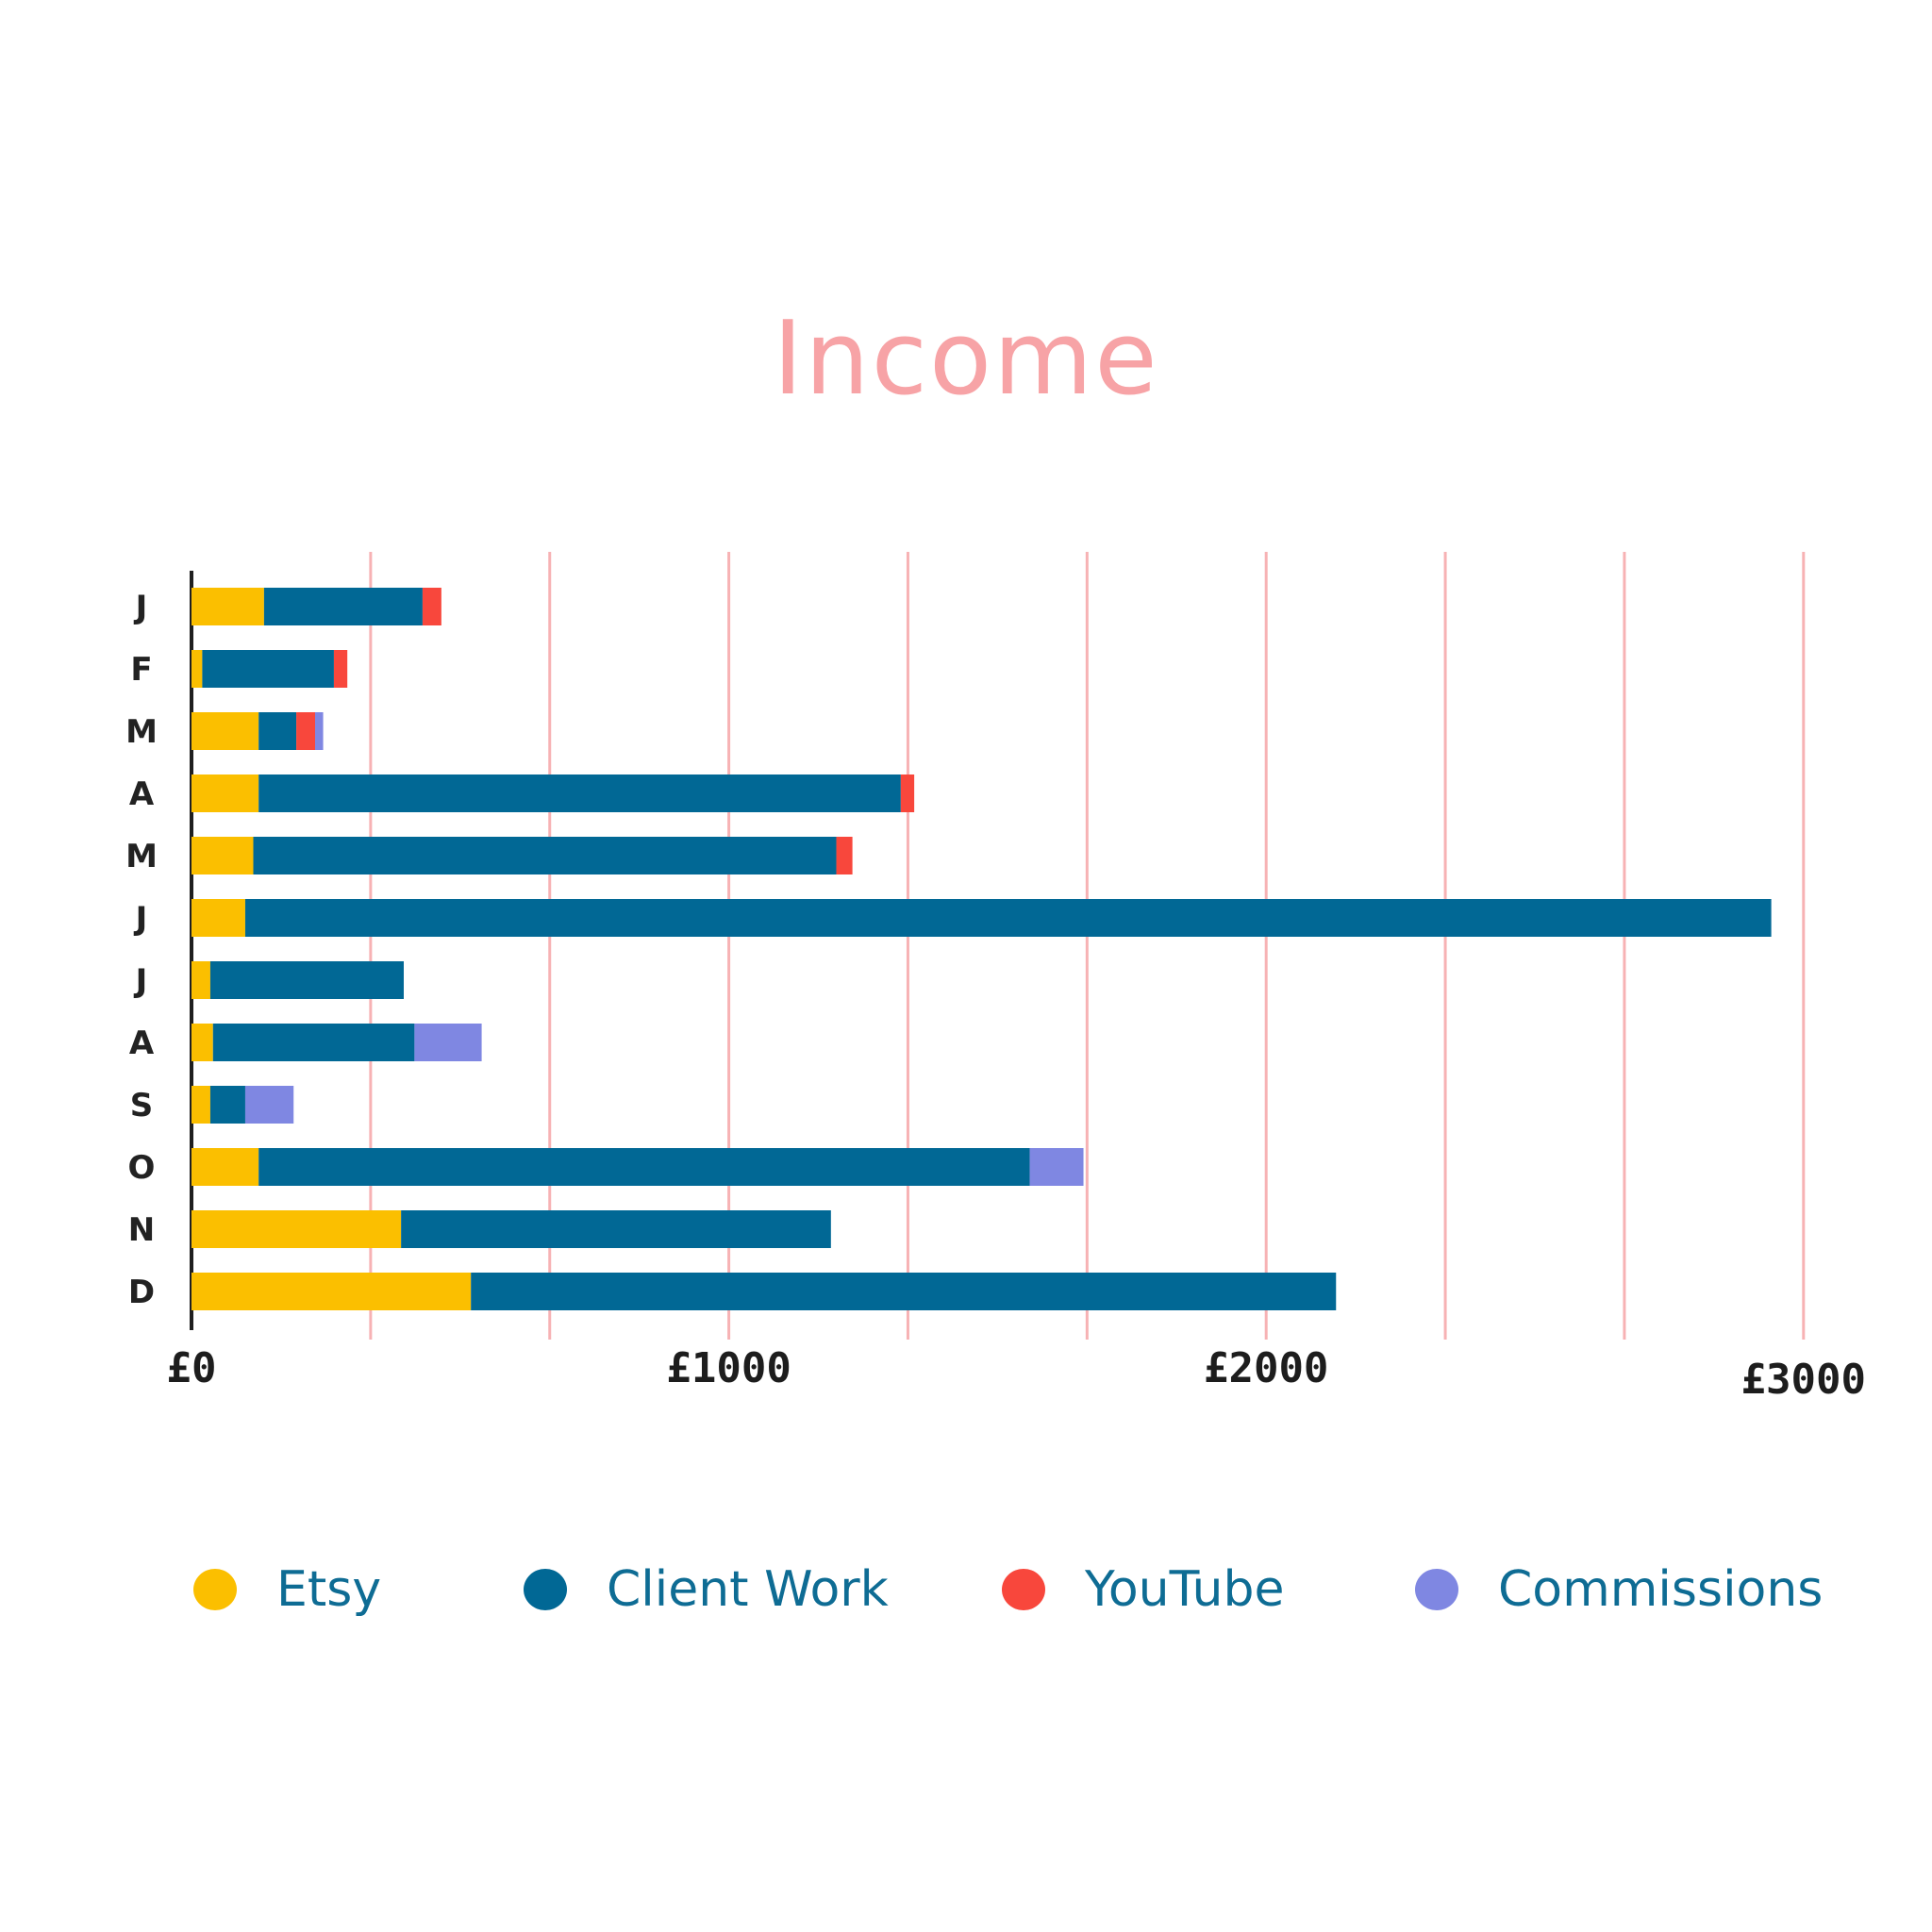  I want to click on x-tick-label: £1000, so click(729, 1368).